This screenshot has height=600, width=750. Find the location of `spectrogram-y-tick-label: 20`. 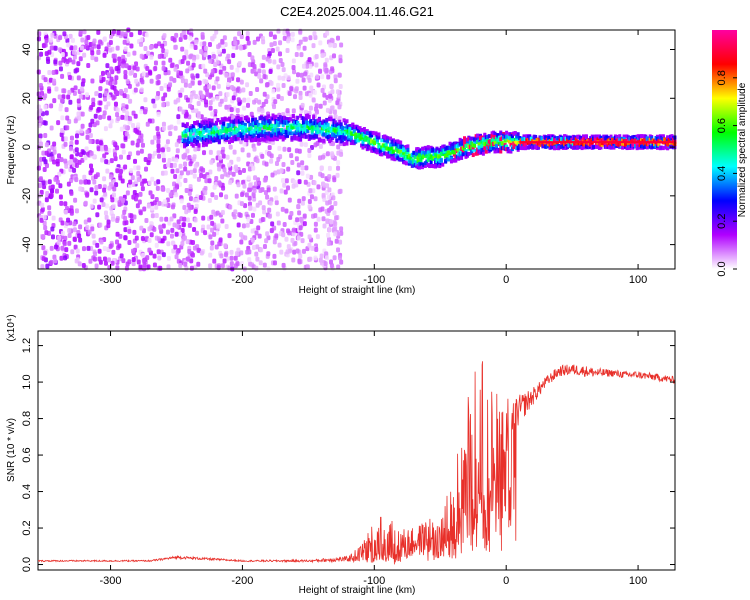

spectrogram-y-tick-label: 20 is located at coordinates (27, 98).